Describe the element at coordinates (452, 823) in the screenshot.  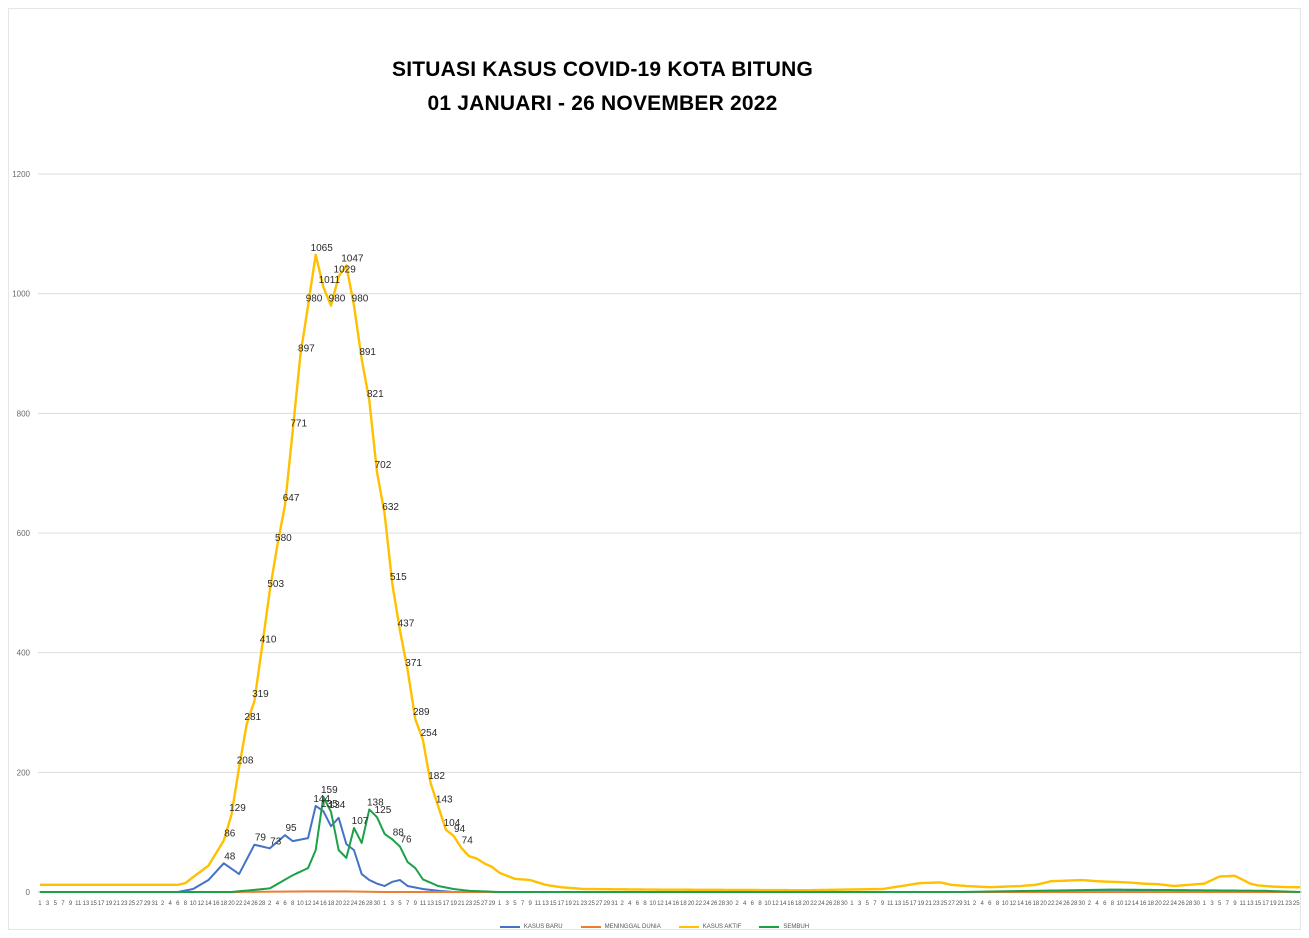
I see `data-label: 104` at that location.